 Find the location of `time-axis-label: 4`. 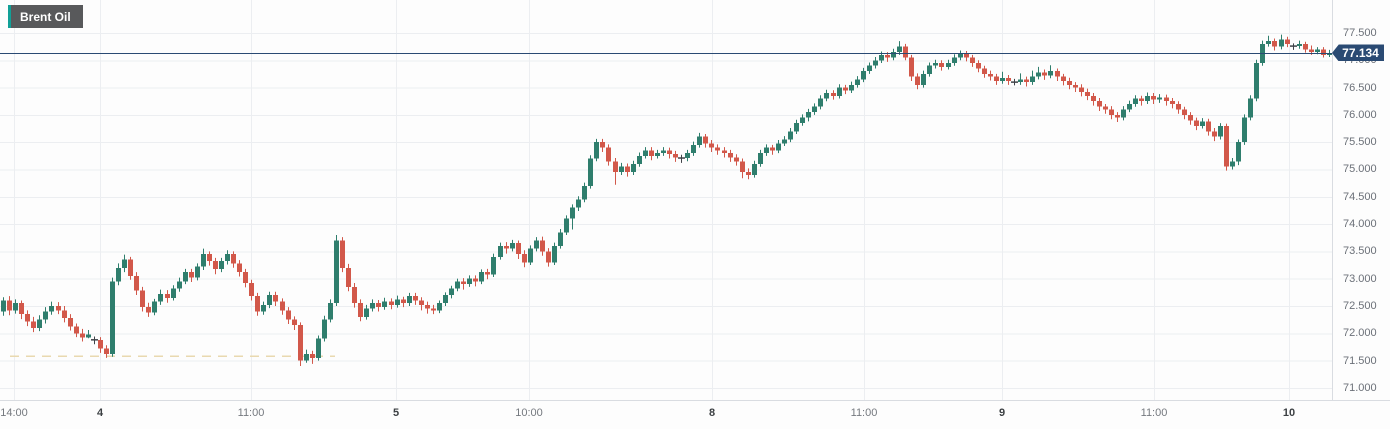

time-axis-label: 4 is located at coordinates (100, 413).